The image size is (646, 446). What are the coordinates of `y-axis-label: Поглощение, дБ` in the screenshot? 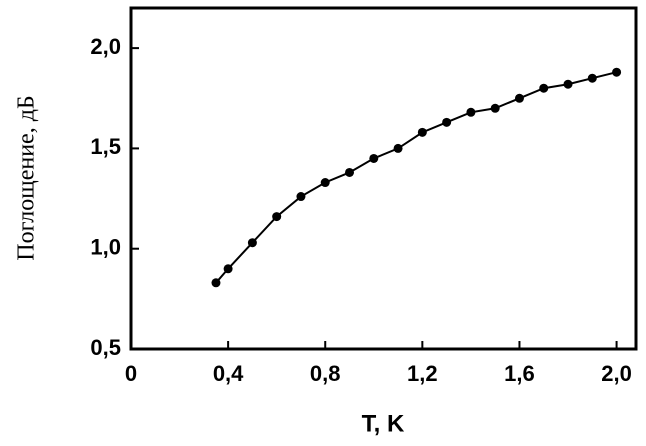 It's located at (27, 177).